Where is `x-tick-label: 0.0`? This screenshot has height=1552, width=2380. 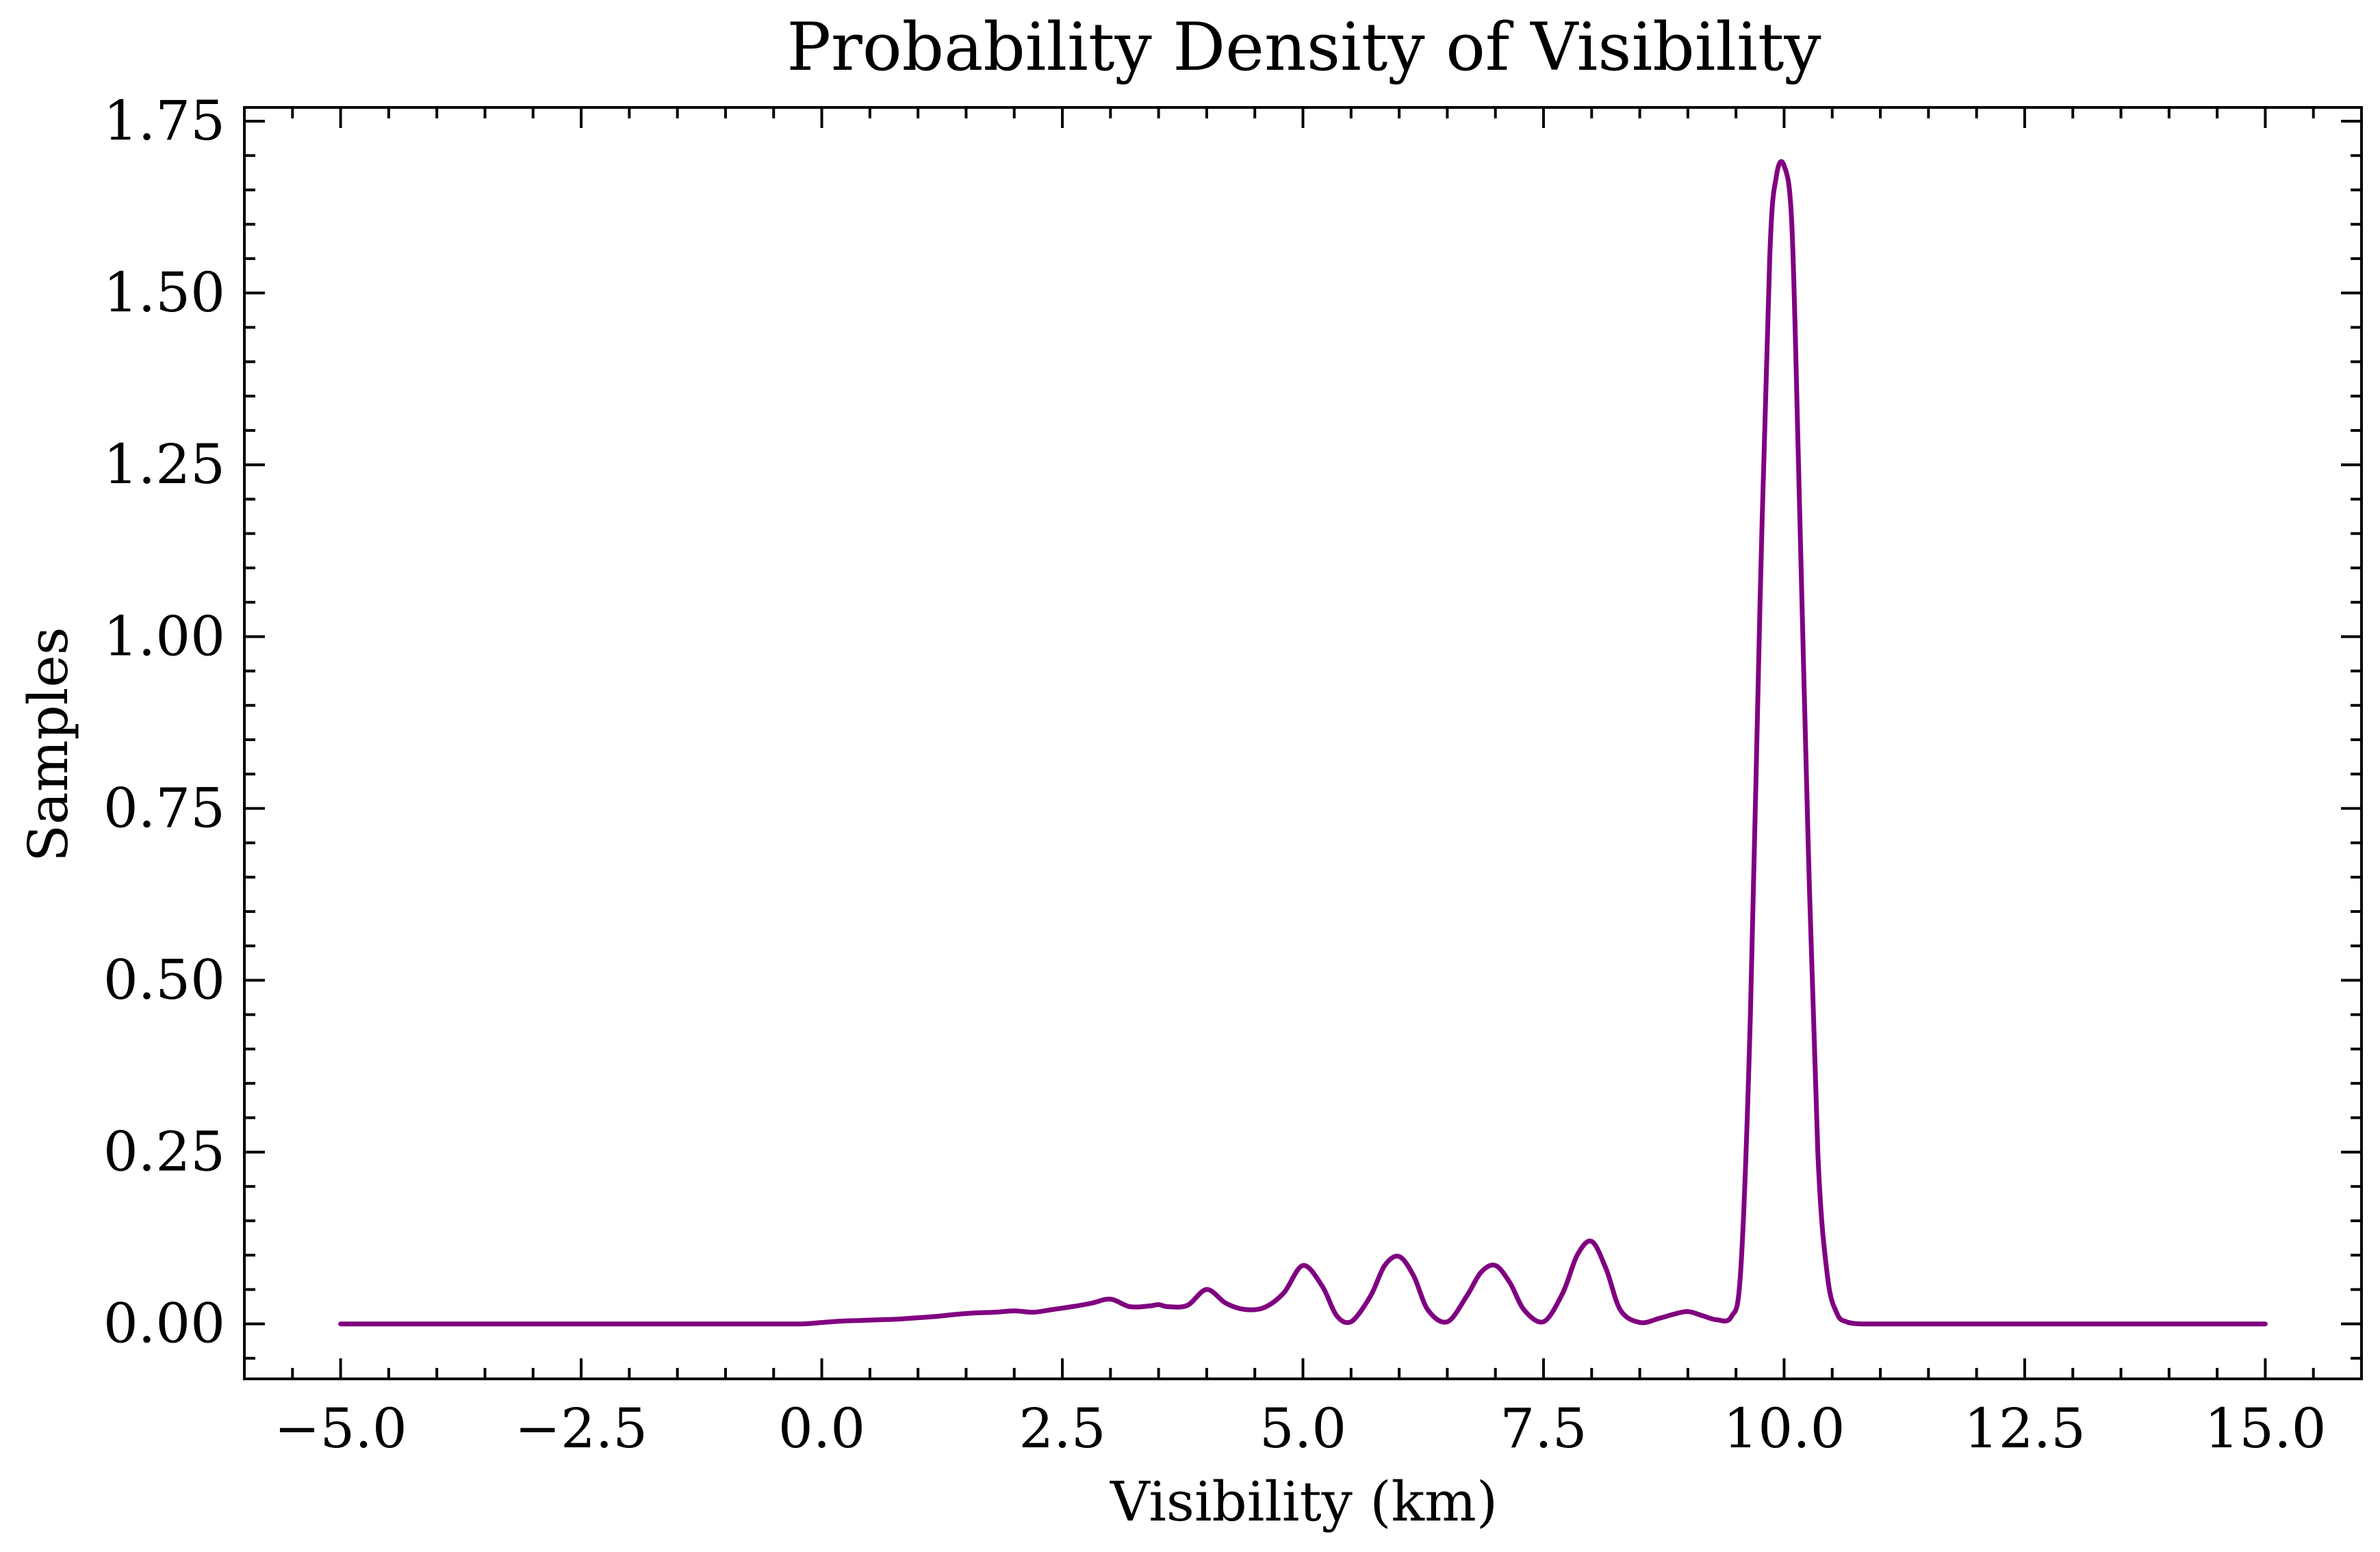
x-tick-label: 0.0 is located at coordinates (821, 1428).